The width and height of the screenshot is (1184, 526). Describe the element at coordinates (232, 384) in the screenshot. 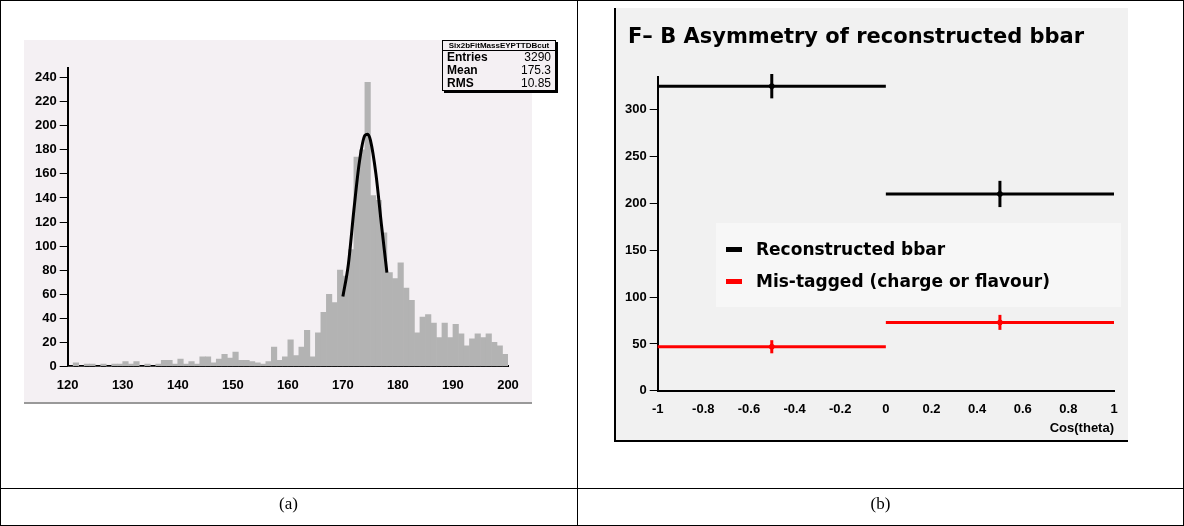

I see `x-tick-label: 150` at that location.